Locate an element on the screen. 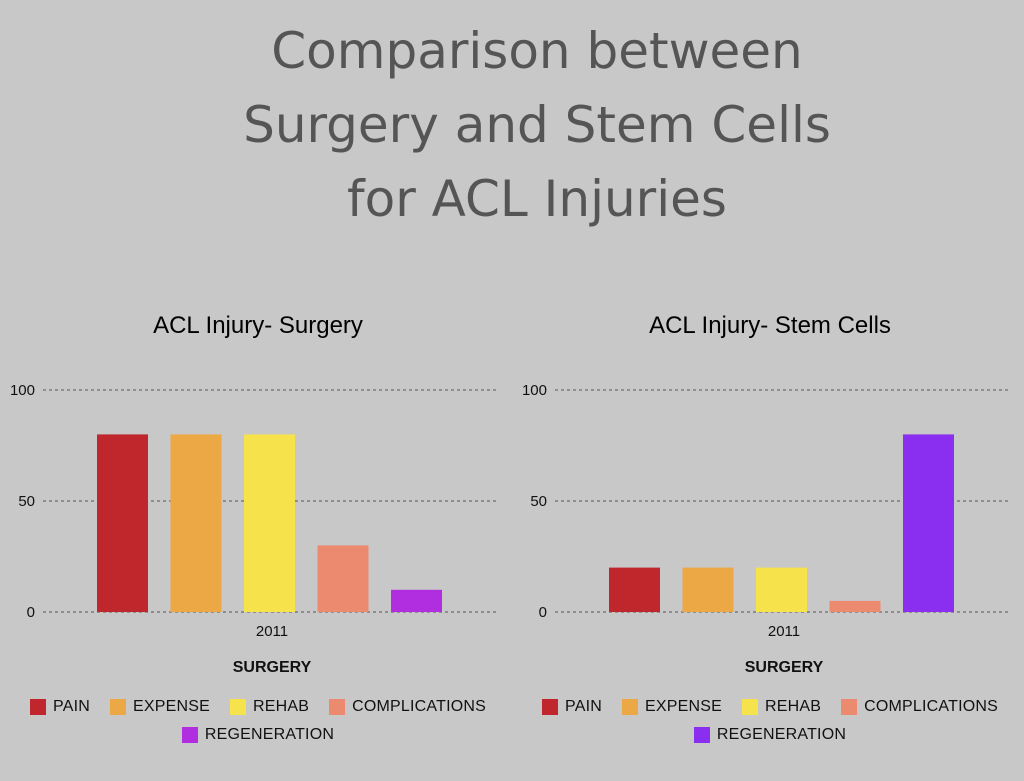 The width and height of the screenshot is (1024, 781). page-title-line-3: for ACL Injuries is located at coordinates (537, 199).